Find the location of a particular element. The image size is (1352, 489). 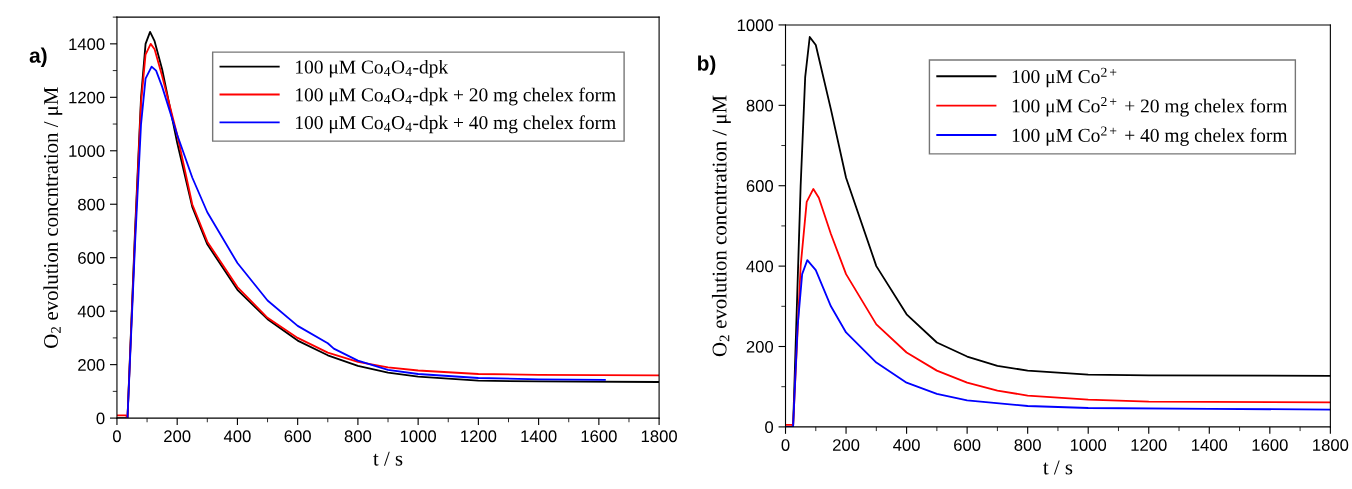

legend-label: 100 μM Co$_{4}$O$_{4}$-dpk is located at coordinates (372, 68).